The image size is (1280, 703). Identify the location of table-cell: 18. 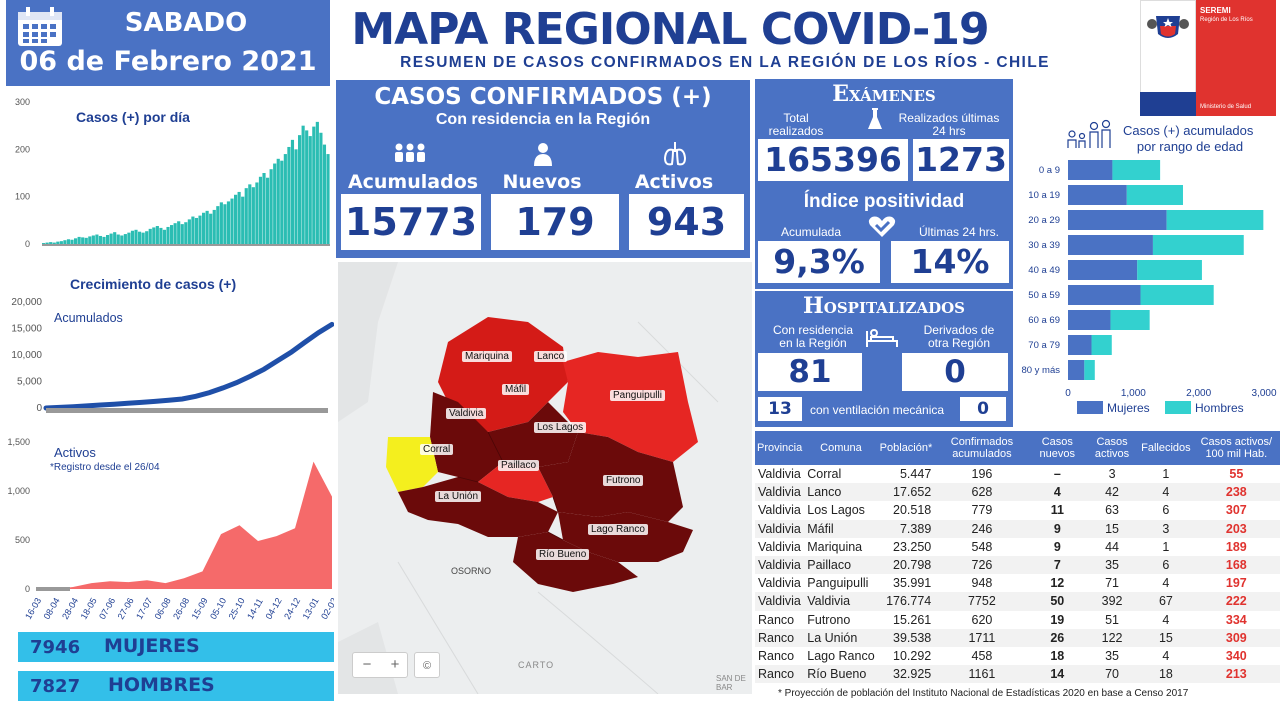
(1057, 655).